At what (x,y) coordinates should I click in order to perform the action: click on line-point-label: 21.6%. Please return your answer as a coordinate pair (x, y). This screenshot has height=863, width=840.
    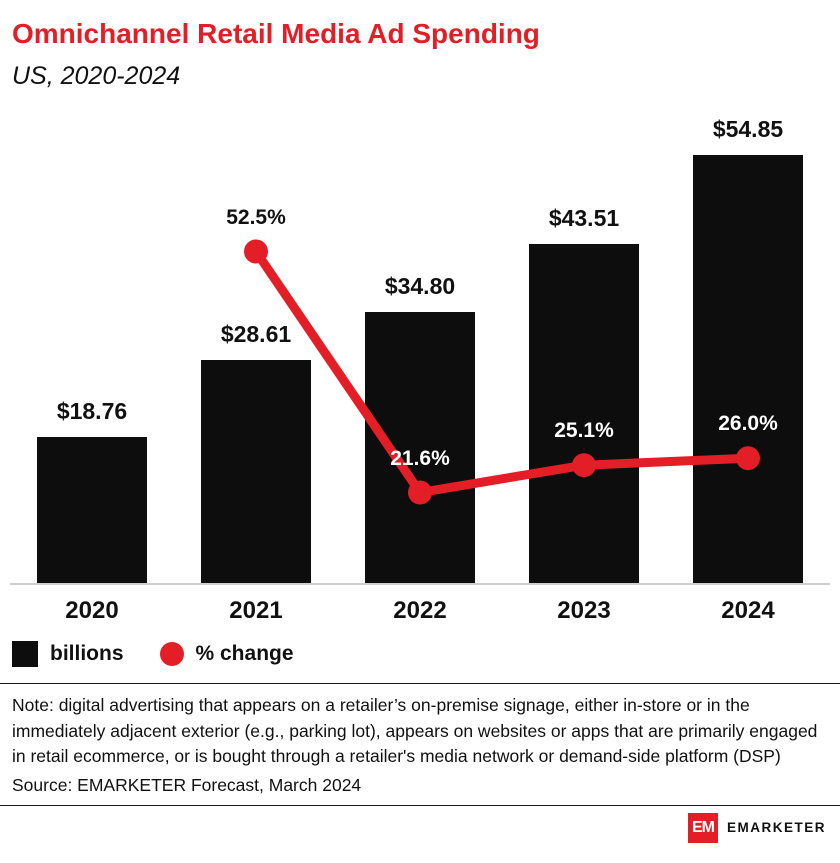
    Looking at the image, I should click on (420, 458).